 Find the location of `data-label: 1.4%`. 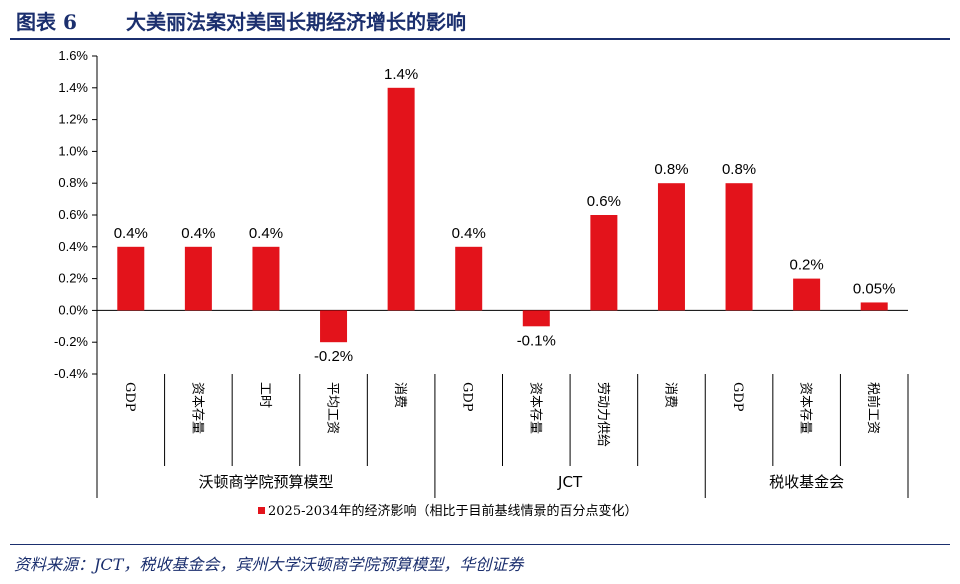

data-label: 1.4% is located at coordinates (401, 74).